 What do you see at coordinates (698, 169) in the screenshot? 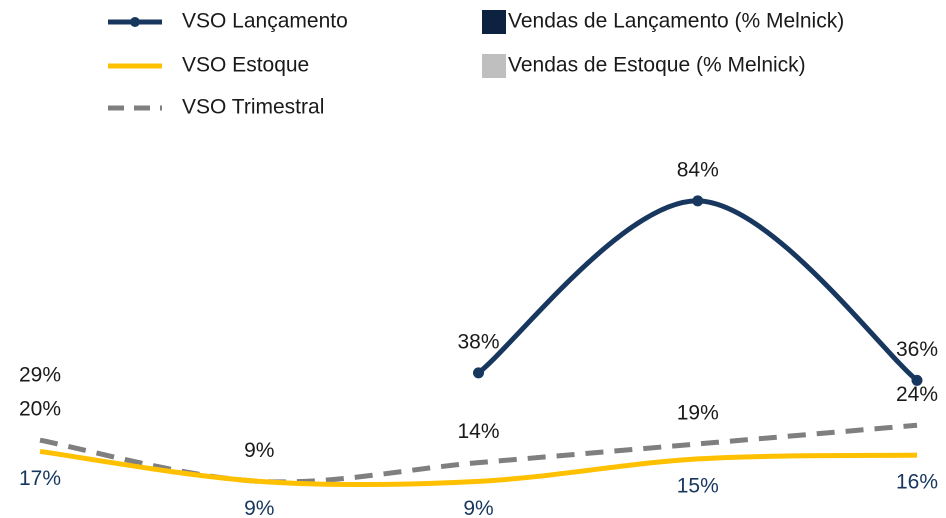
I see `data-label: 84%` at bounding box center [698, 169].